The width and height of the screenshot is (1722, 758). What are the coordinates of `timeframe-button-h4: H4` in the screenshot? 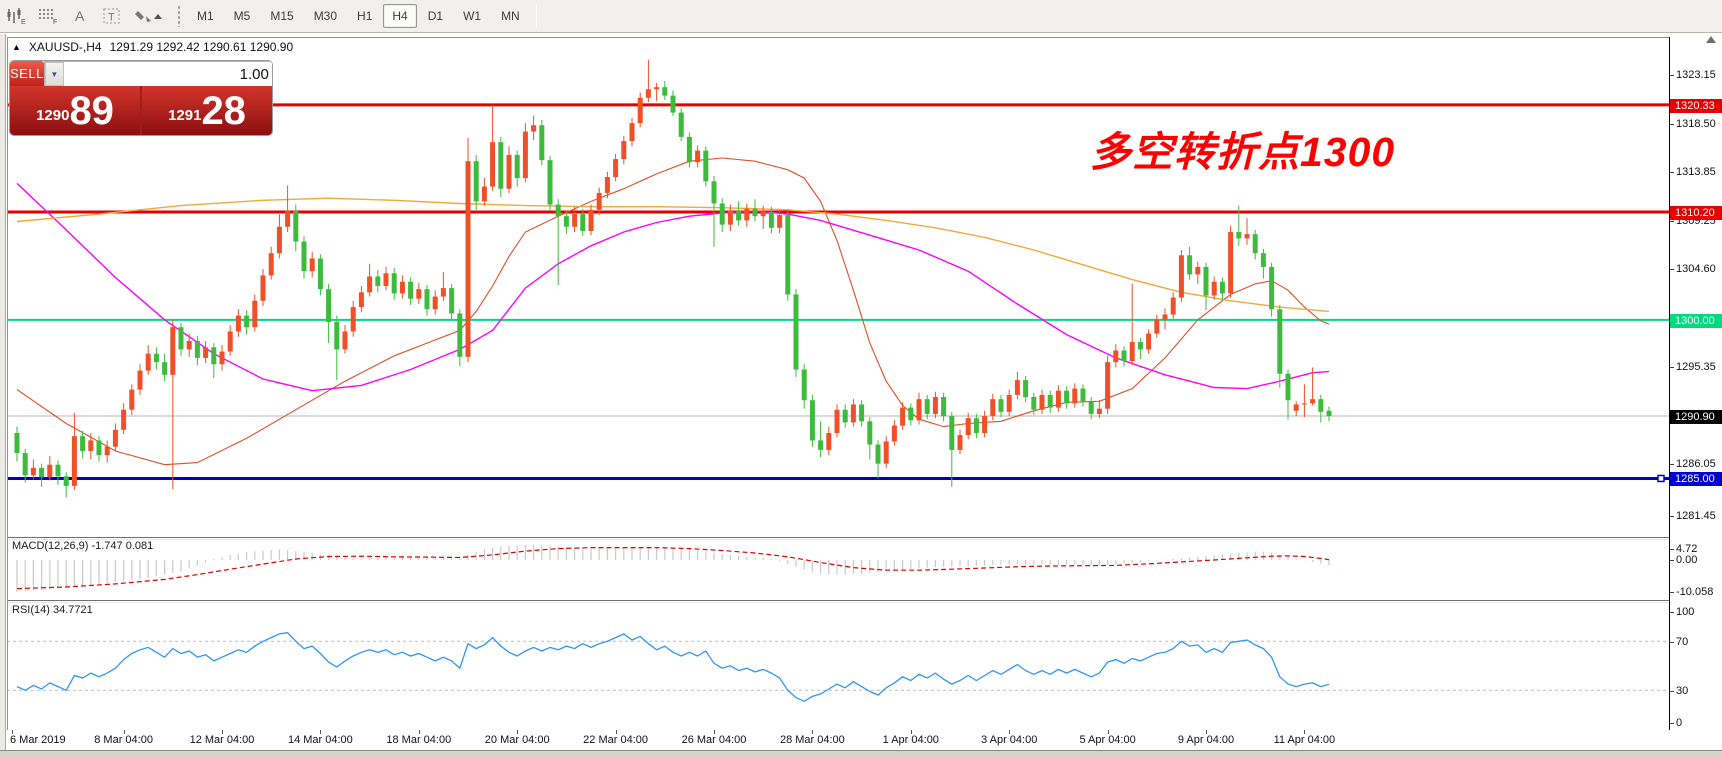 It's located at (400, 16).